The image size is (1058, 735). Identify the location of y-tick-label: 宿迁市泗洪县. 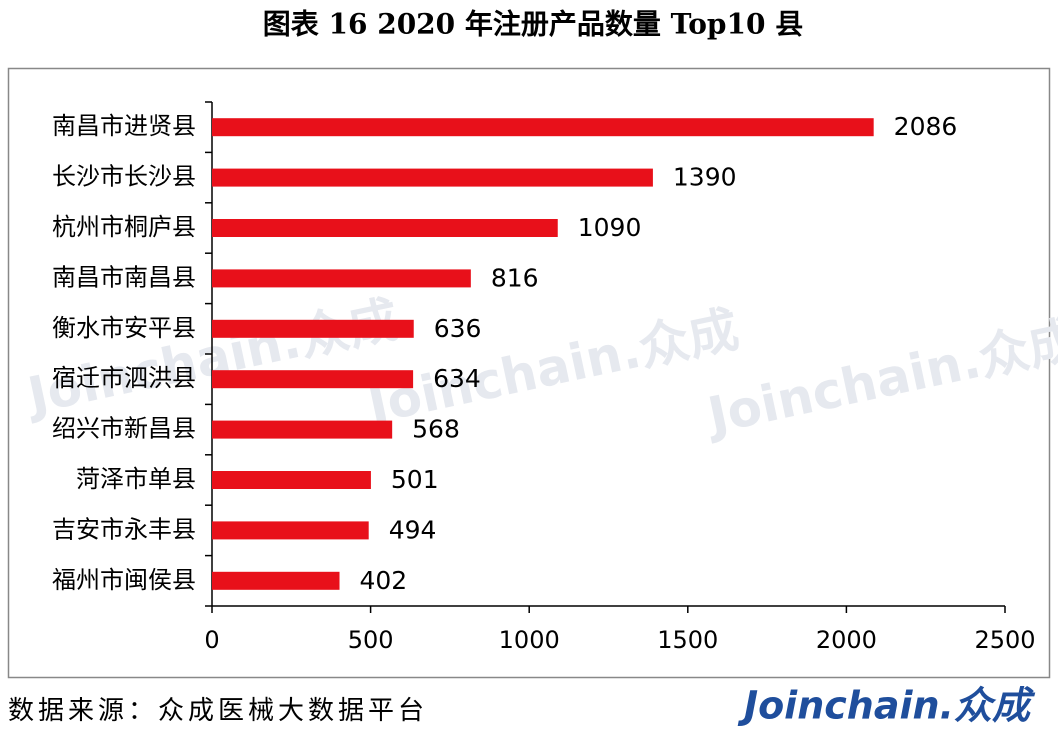
(124, 378).